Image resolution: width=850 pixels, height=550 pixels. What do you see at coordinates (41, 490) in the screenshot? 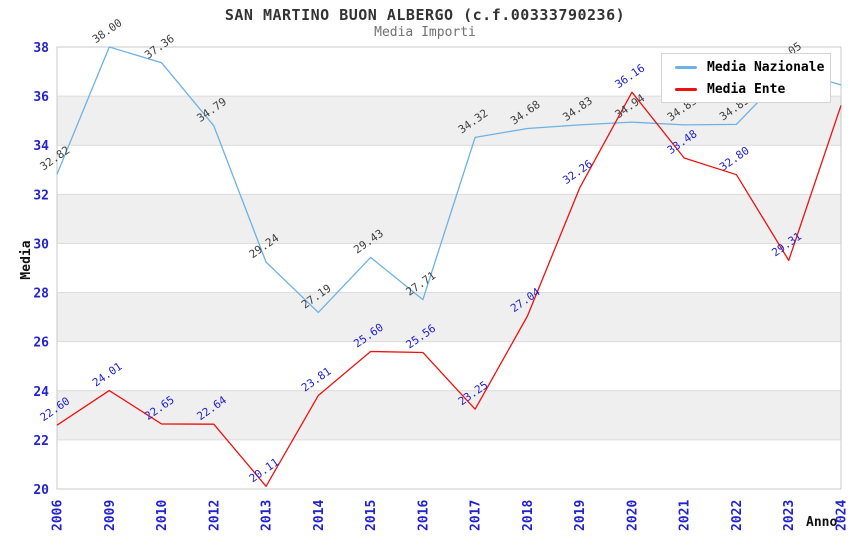
I see `y-tick-label: 20` at bounding box center [41, 490].